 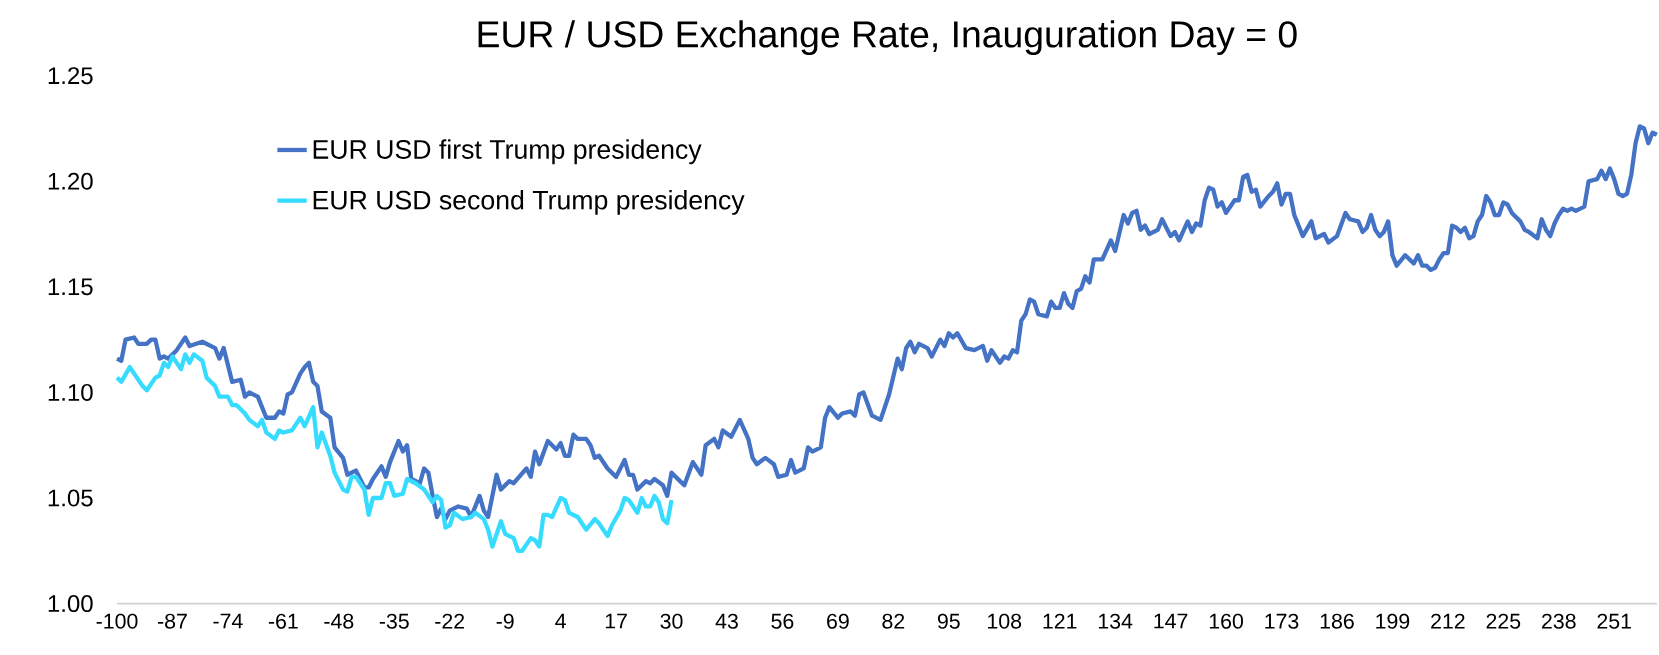 What do you see at coordinates (70, 604) in the screenshot?
I see `y-tick-label: 1.00` at bounding box center [70, 604].